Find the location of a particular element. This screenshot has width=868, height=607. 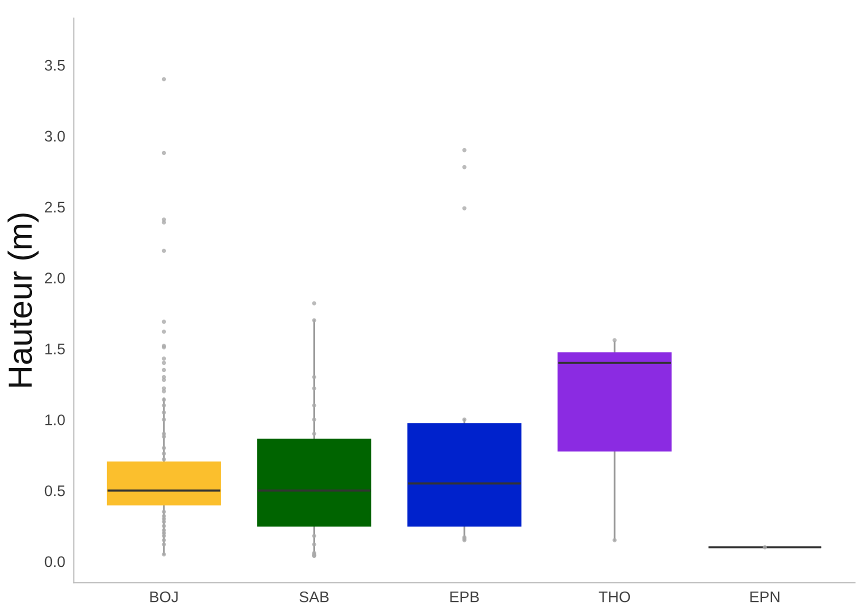

y-axis-title: Hauteur (m) is located at coordinates (23, 300).